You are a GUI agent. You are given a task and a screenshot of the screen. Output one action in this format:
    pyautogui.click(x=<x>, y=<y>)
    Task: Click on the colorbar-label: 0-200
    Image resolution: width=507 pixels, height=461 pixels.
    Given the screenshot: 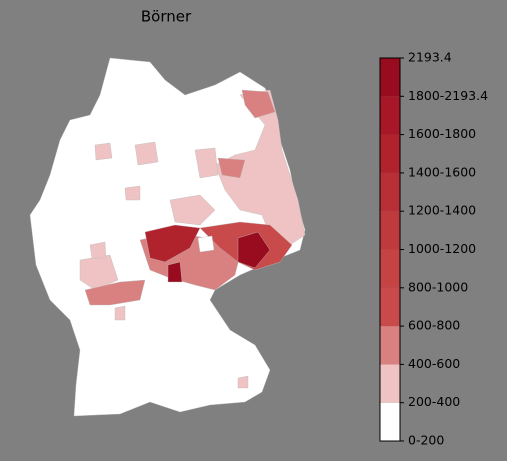 What is the action you would take?
    pyautogui.click(x=426, y=440)
    